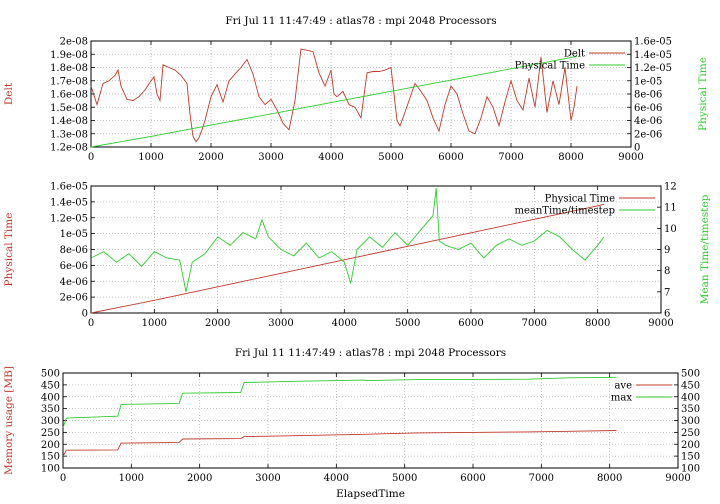 This screenshot has width=720, height=504. I want to click on y-tick-label: 1.7e-08, so click(69, 81).